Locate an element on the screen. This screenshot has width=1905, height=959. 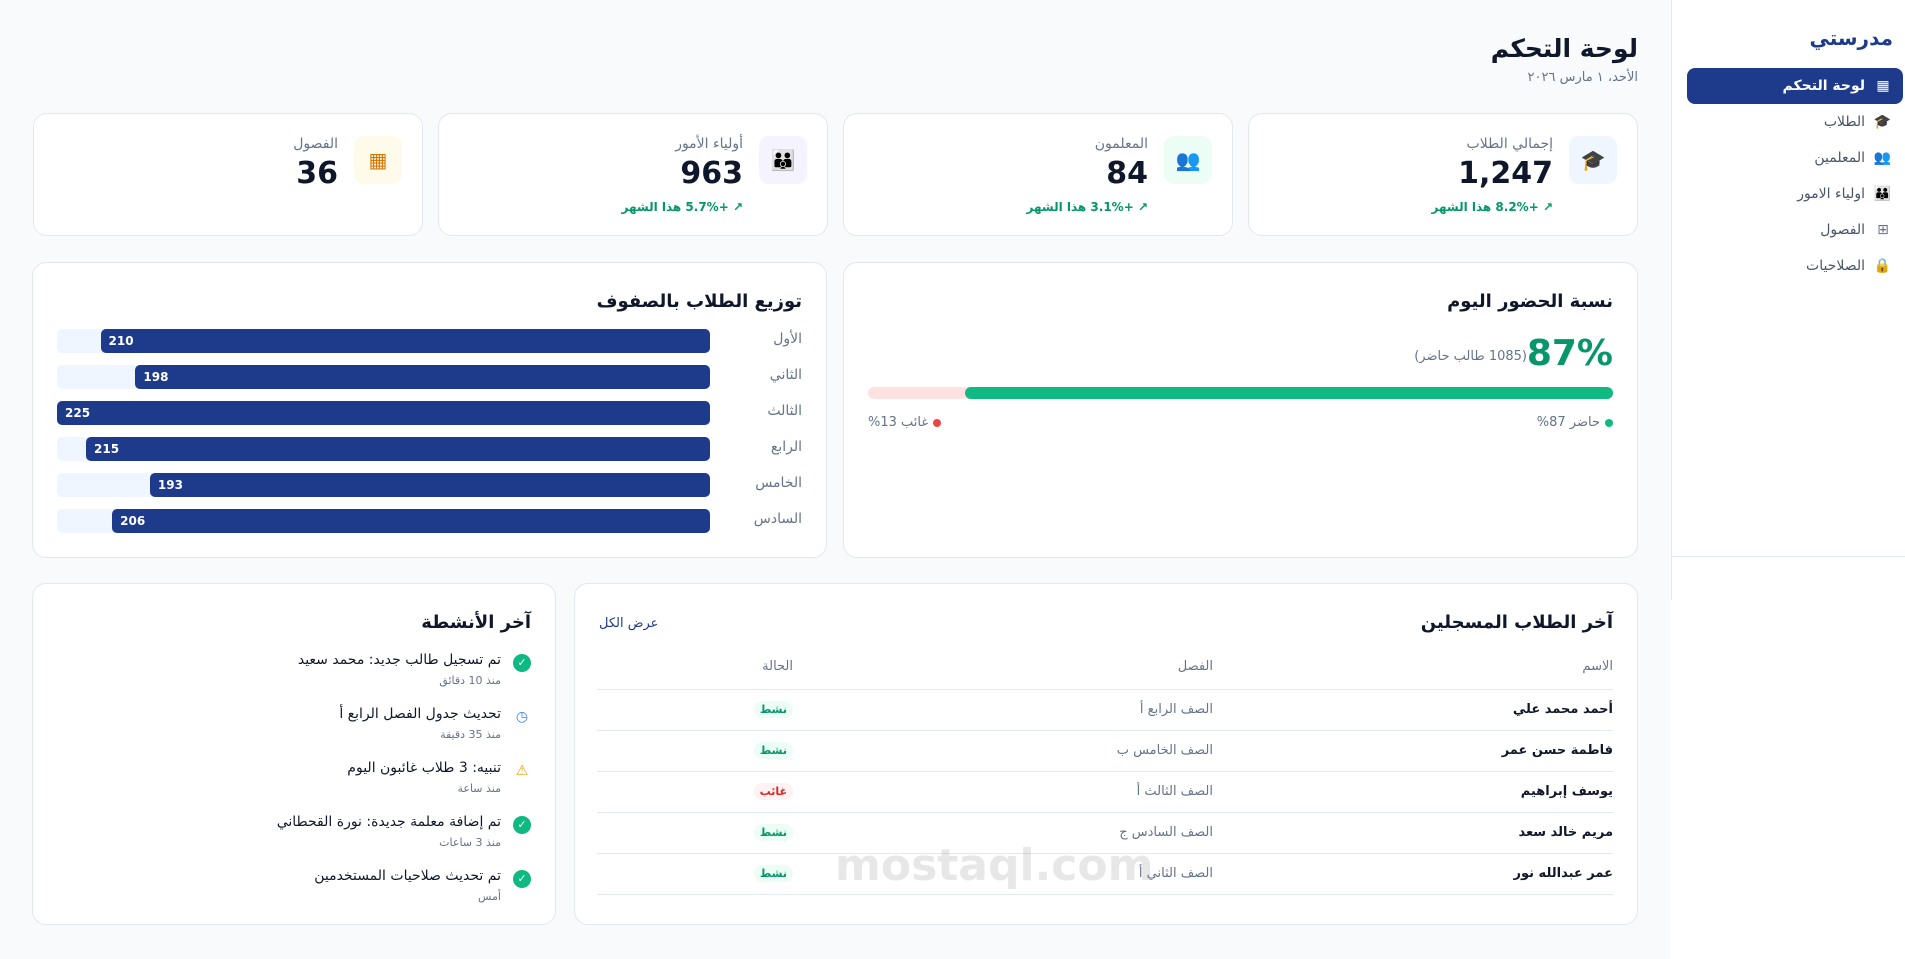
student-class: الصف الخامس ب is located at coordinates (1003, 751).